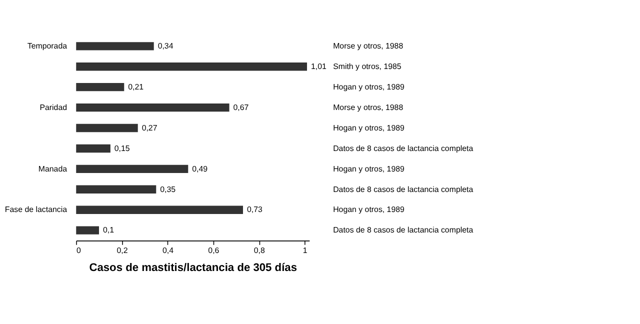 The width and height of the screenshot is (640, 324). What do you see at coordinates (79, 250) in the screenshot?
I see `x-tick-label: 0` at bounding box center [79, 250].